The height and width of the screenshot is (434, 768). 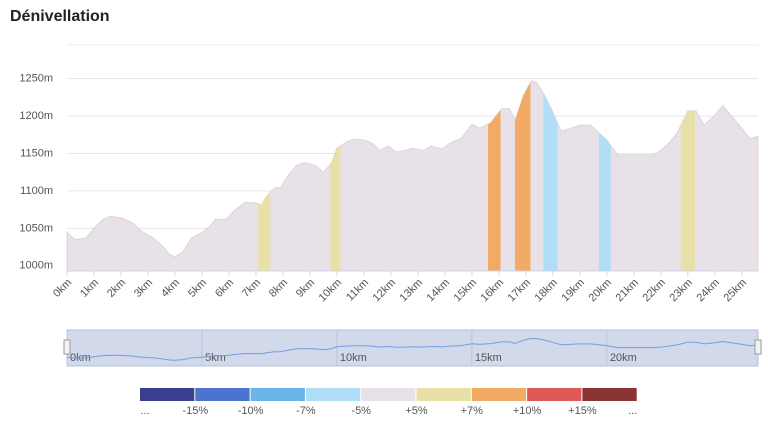 I want to click on x-tick-label: 2km, so click(x=116, y=288).